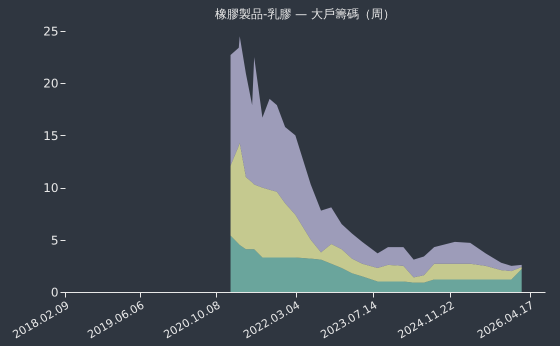 Image resolution: width=560 pixels, height=346 pixels. I want to click on chart-title: 橡膠製品-乳膠 — 大戶籌碼（周）, so click(305, 14).